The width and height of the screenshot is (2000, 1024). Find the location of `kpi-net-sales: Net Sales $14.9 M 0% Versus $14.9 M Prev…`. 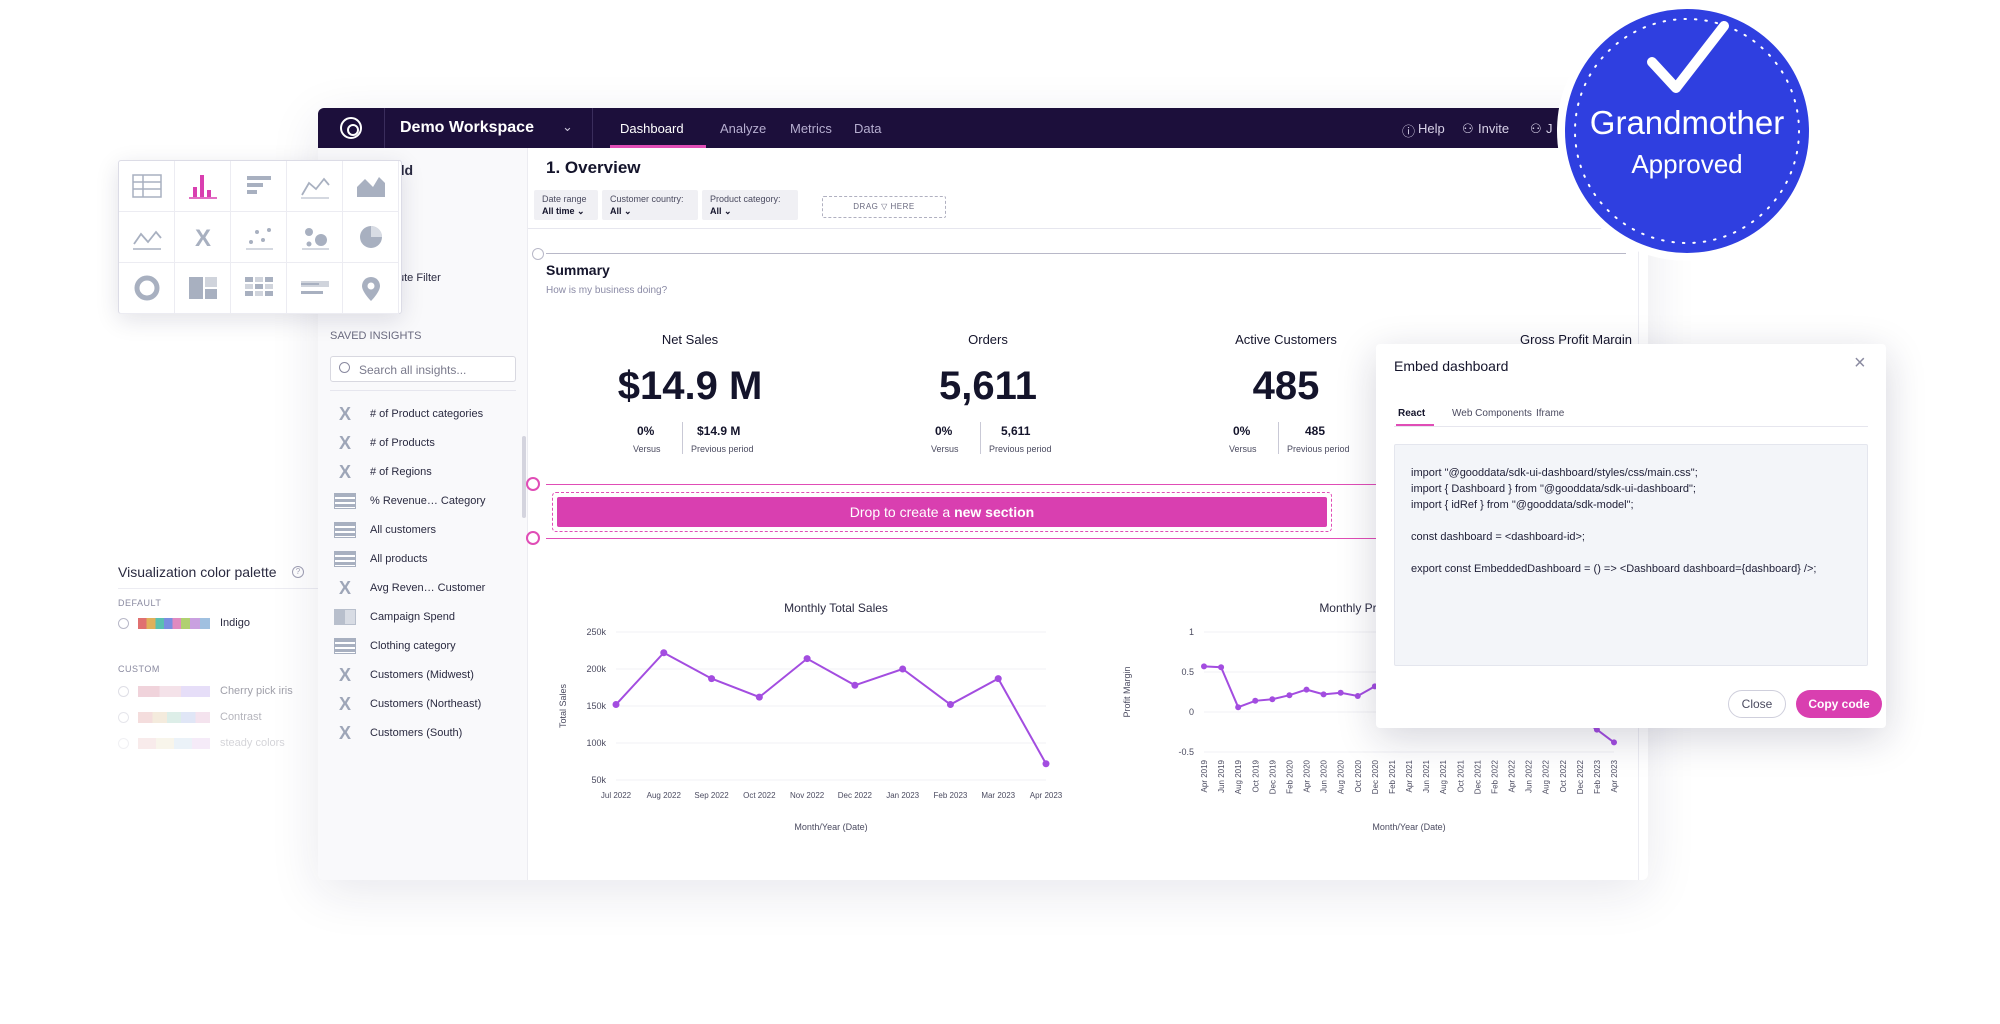

kpi-net-sales: Net Sales $14.9 M 0% Versus $14.9 M Prev… is located at coordinates (690, 397).